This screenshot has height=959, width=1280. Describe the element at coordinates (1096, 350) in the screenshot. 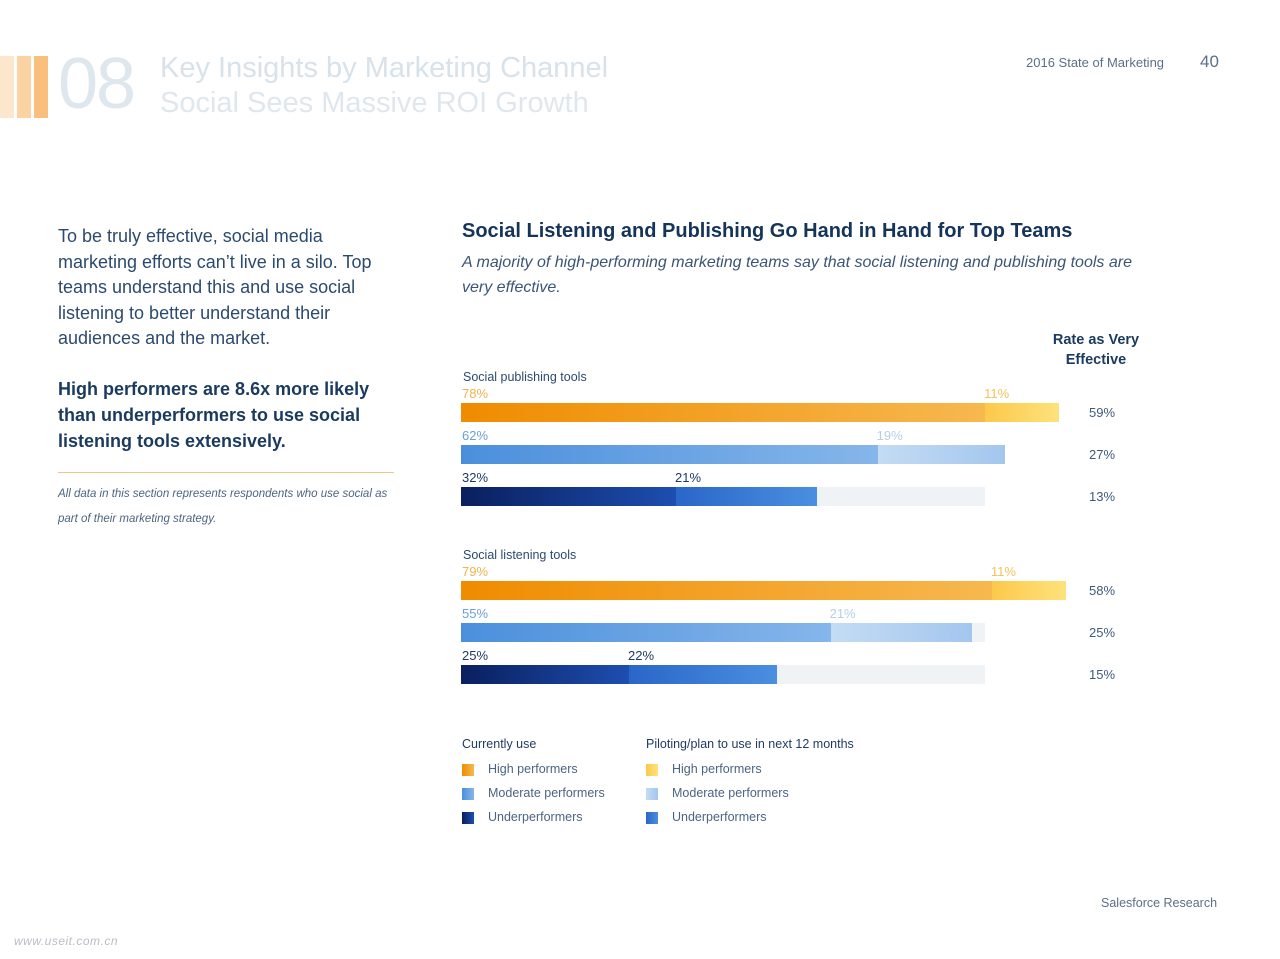

I see `rate-column-header: Rate as Very Effective` at that location.